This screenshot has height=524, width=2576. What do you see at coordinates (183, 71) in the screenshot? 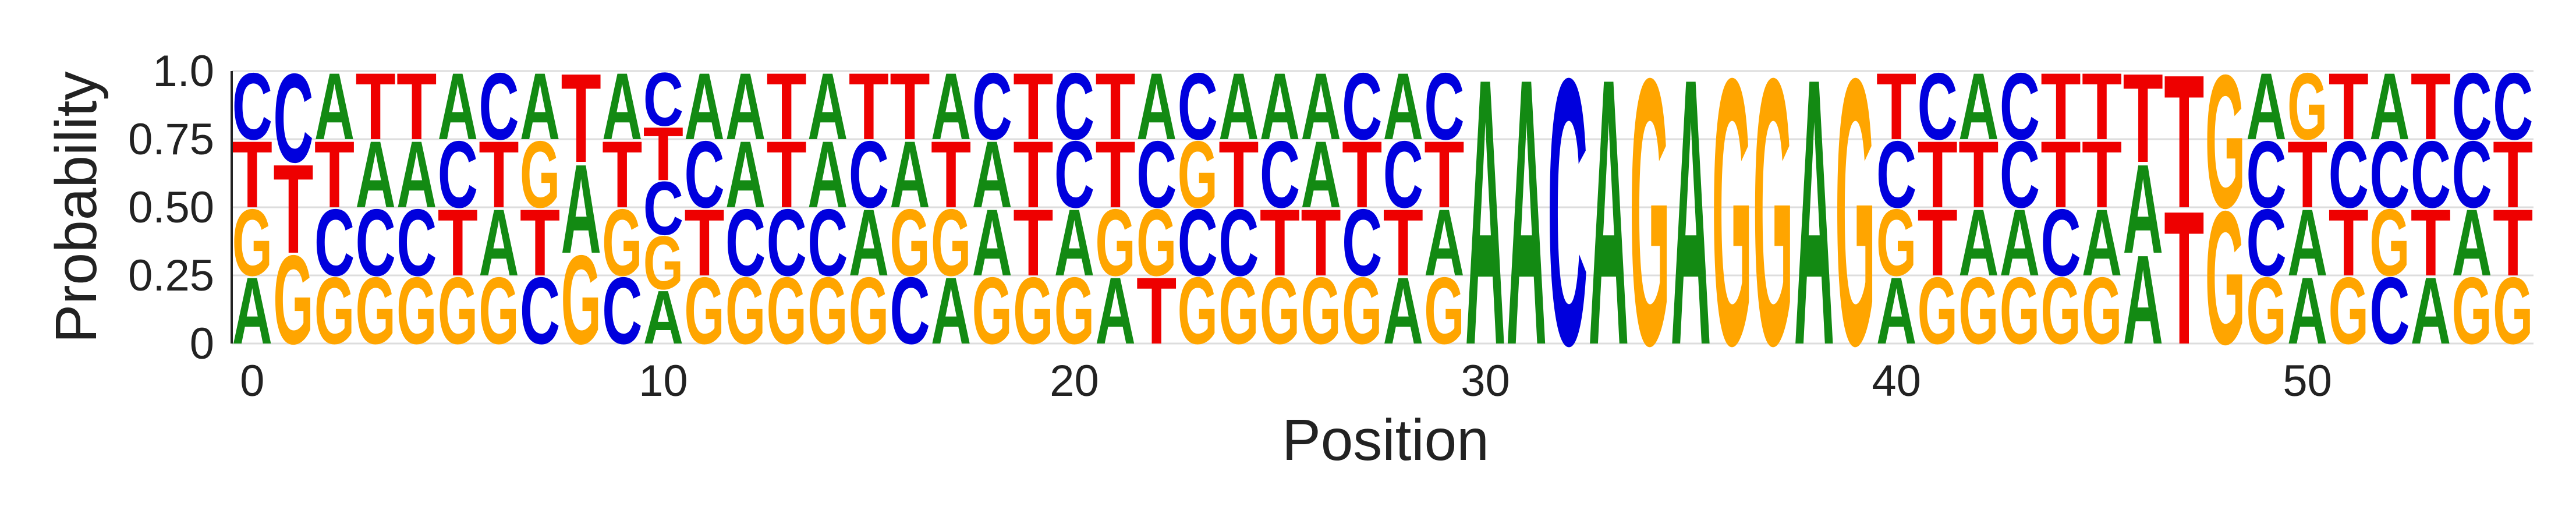
I see `y-tick-label: 1.0` at bounding box center [183, 71].